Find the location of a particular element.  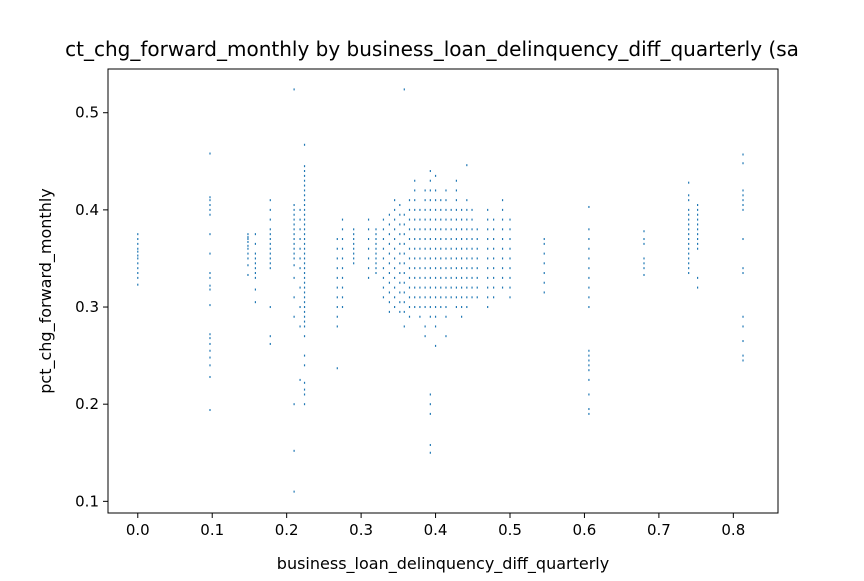

y-tick-label: 0.4 is located at coordinates (87, 210).